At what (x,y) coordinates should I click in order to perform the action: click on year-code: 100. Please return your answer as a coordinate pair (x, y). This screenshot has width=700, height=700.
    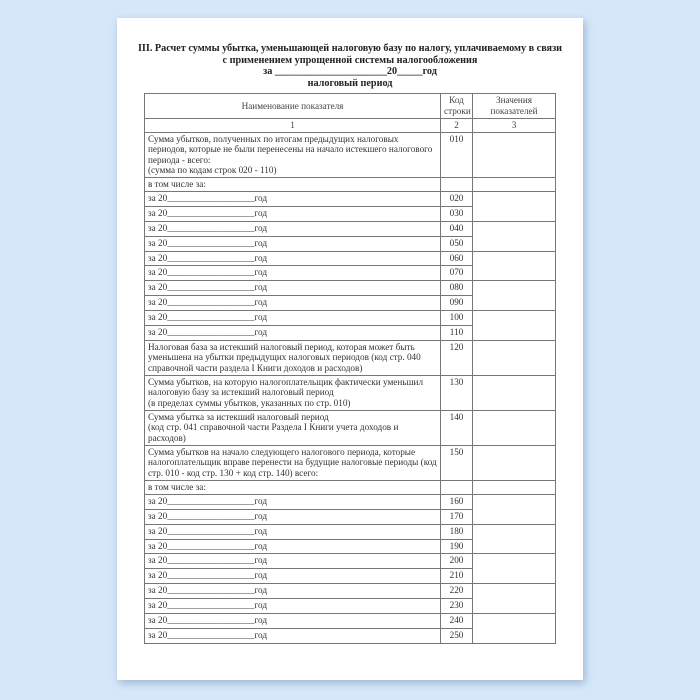
    Looking at the image, I should click on (456, 318).